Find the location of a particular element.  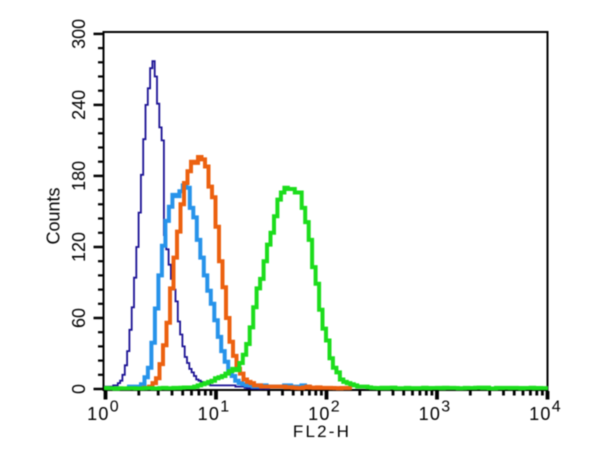

svg-text: 180 is located at coordinates (79, 176).